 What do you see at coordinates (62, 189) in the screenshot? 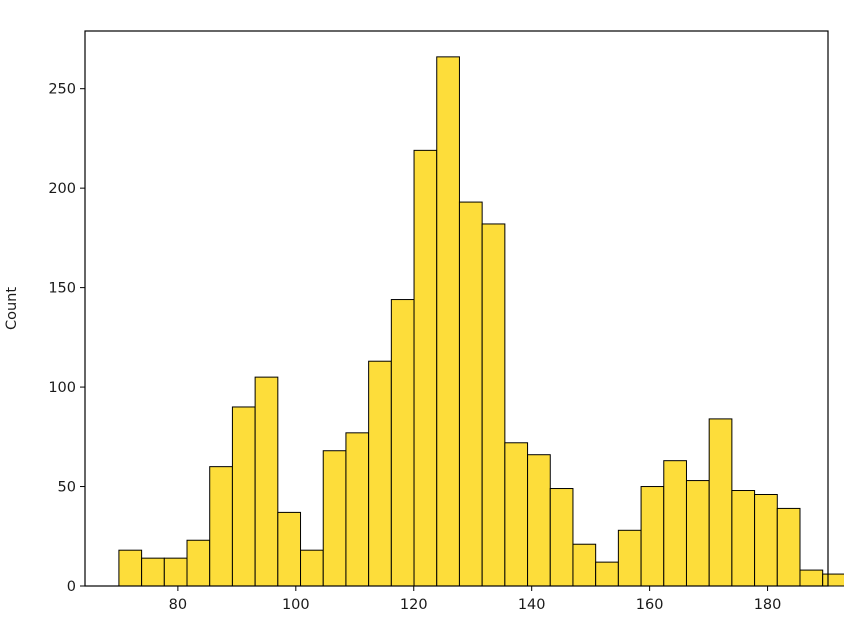
I see `y-tick-label: 200` at bounding box center [62, 189].